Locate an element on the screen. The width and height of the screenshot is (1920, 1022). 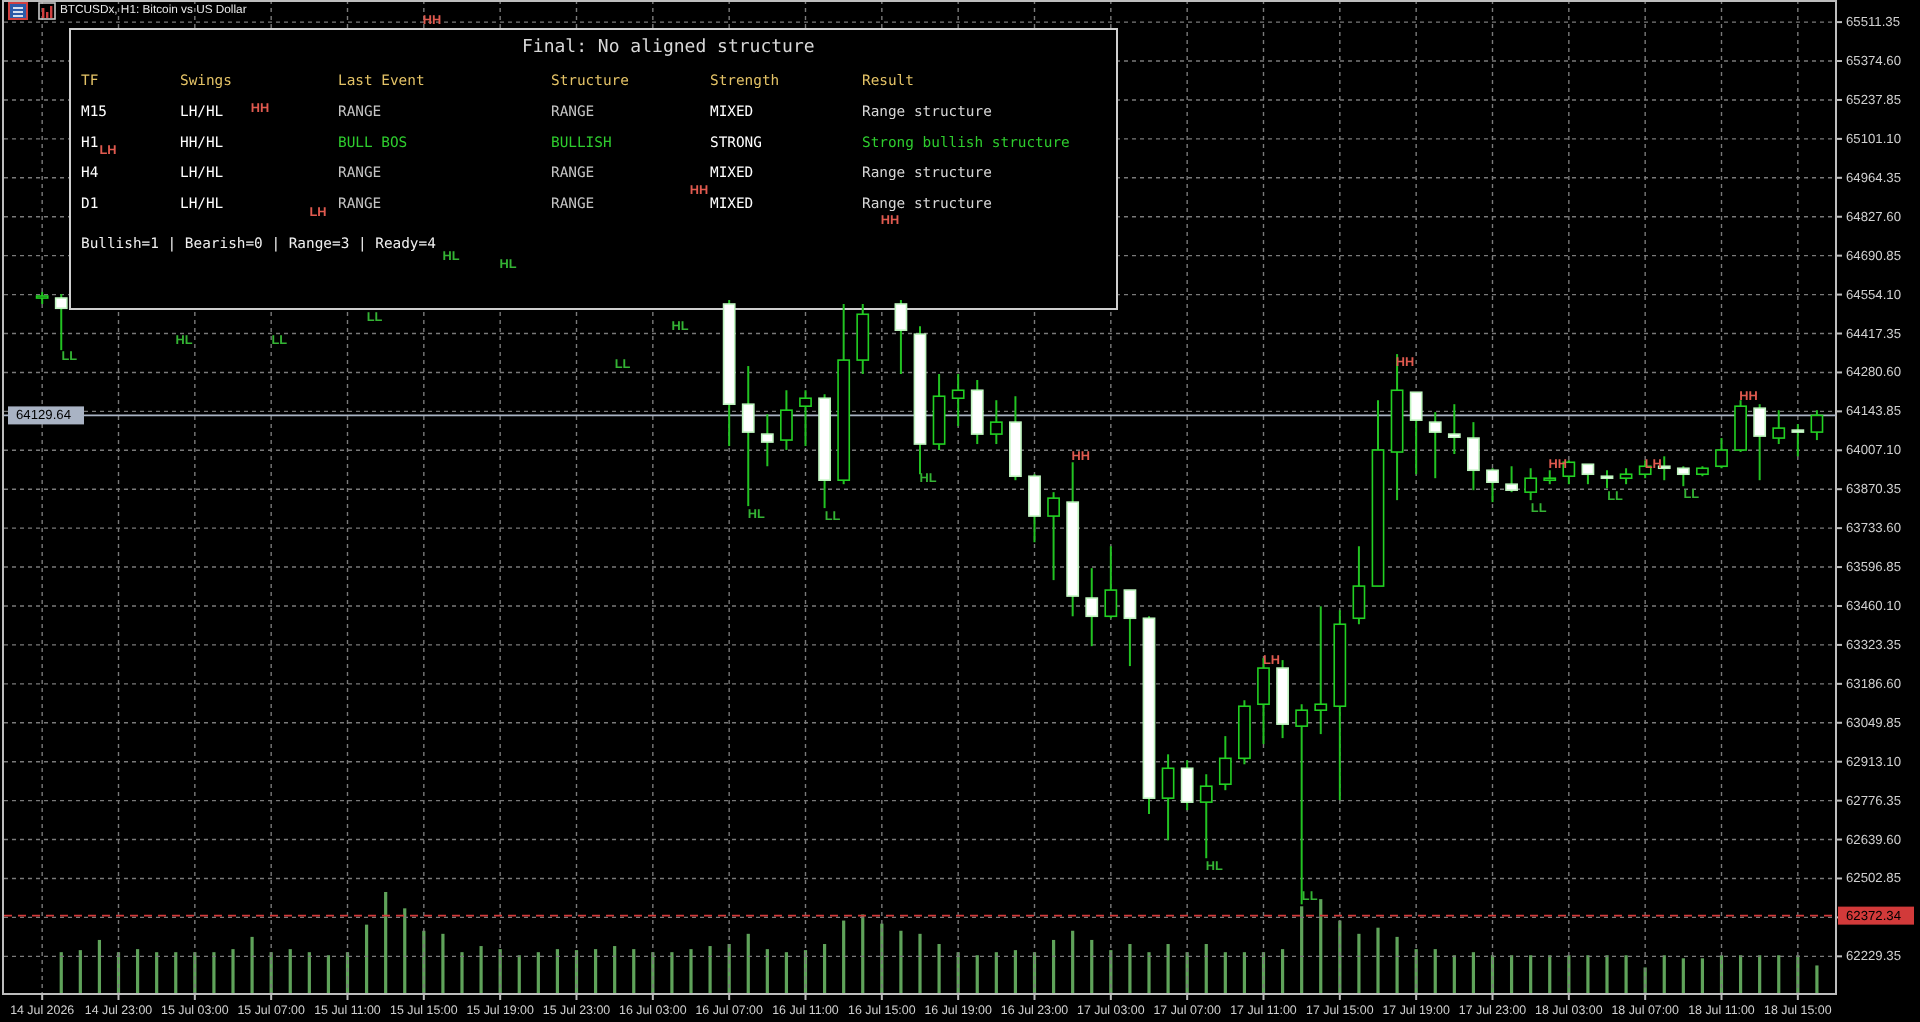
text: Final: No aligned structure is located at coordinates (668, 48).